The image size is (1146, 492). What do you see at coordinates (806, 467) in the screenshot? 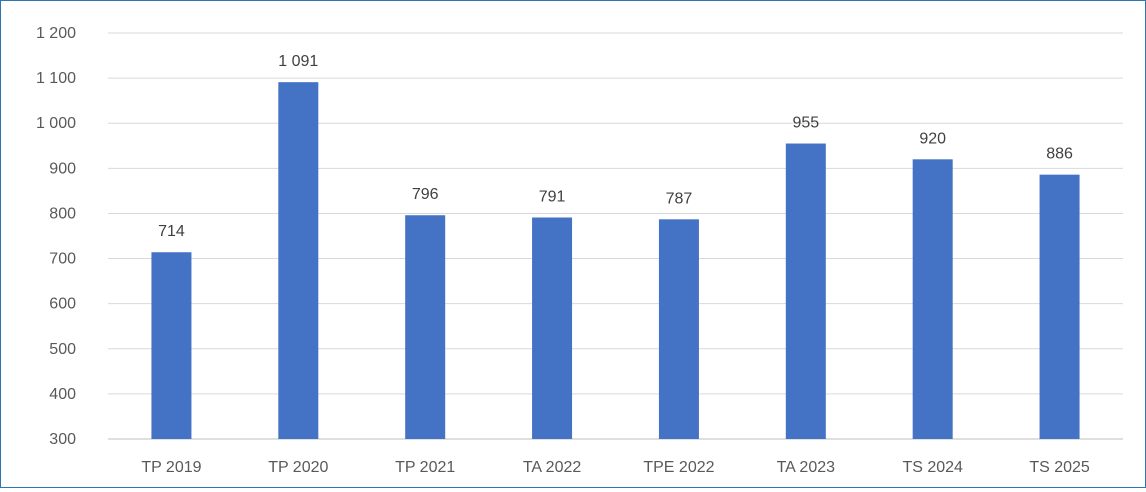
I see `x-tick-label: TA 2023` at bounding box center [806, 467].